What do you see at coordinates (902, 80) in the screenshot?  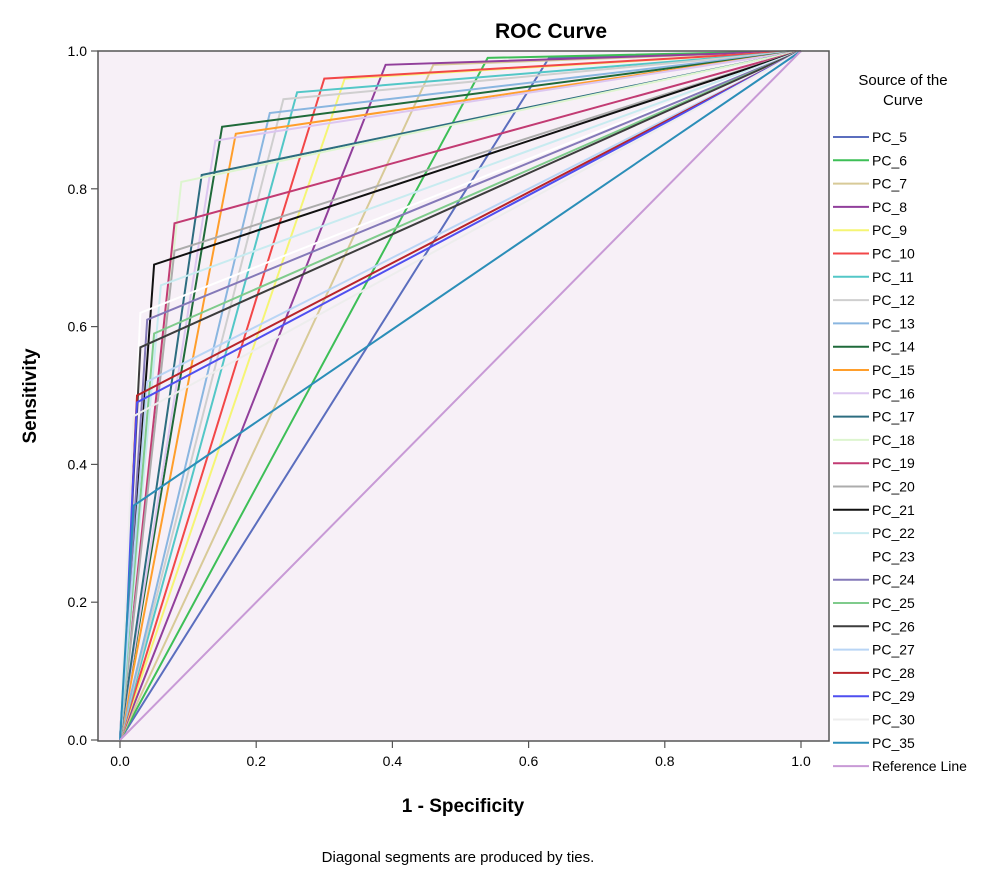 I see `legend-title-line-1: Source of the` at bounding box center [902, 80].